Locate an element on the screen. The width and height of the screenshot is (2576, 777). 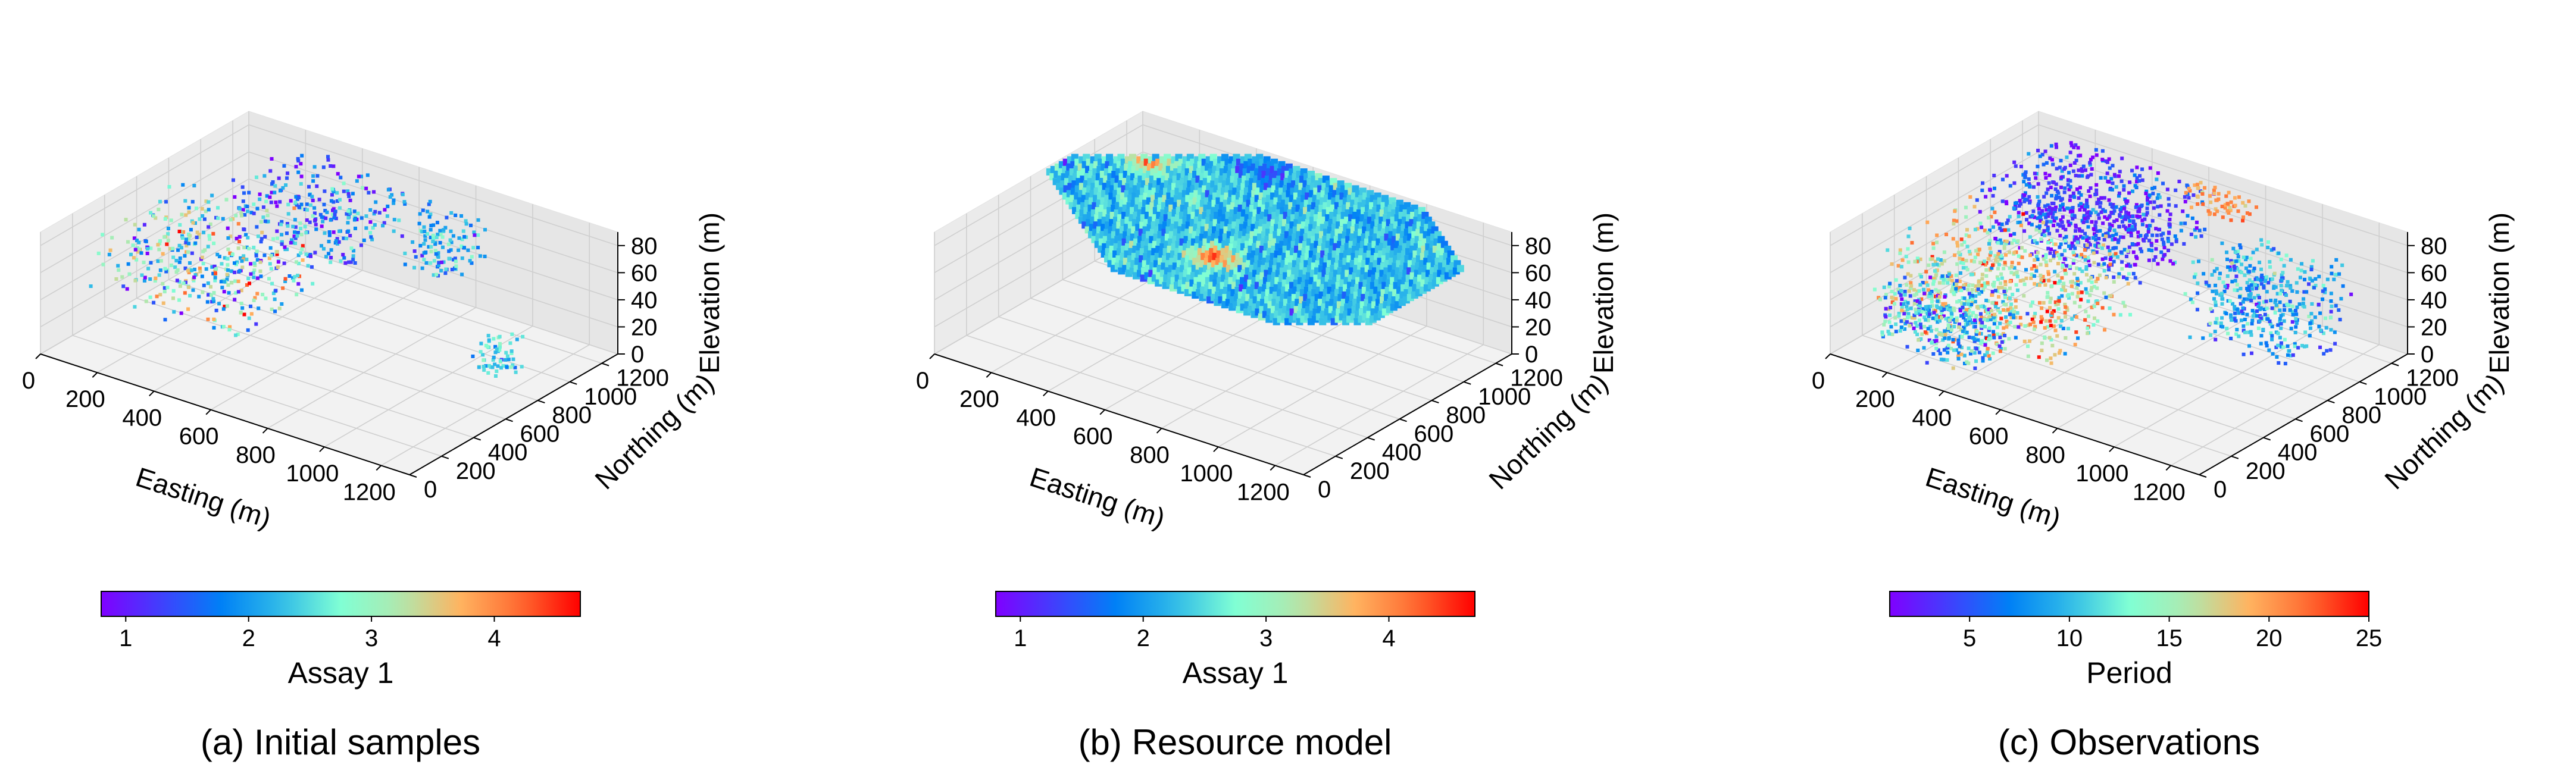
block-cell is located at coordinates (1220, 254).